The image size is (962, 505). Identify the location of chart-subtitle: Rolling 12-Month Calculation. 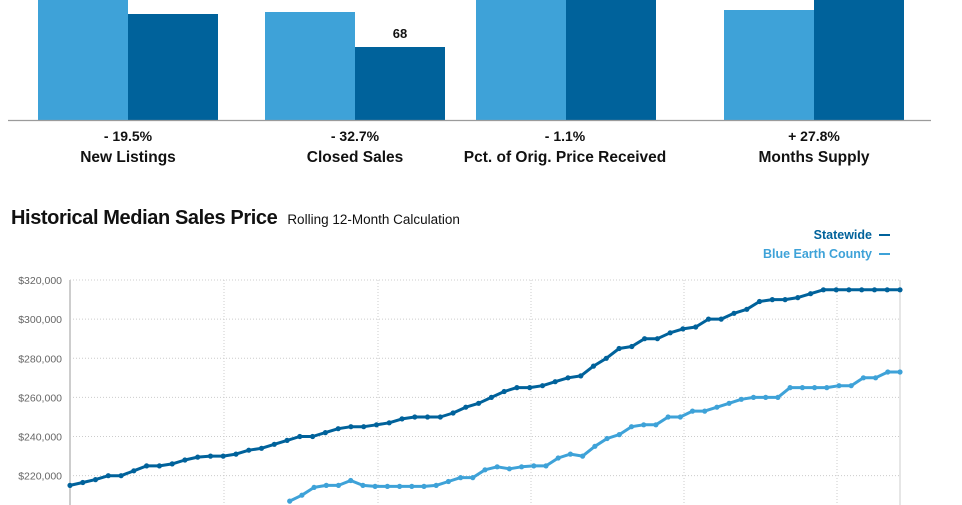
(373, 219).